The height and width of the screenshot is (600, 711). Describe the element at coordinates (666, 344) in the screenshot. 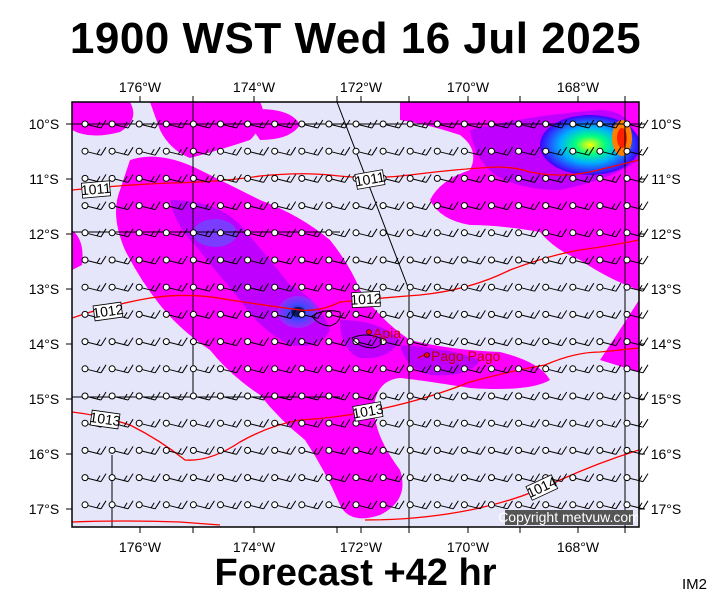

I see `lat-label: 14°S` at that location.